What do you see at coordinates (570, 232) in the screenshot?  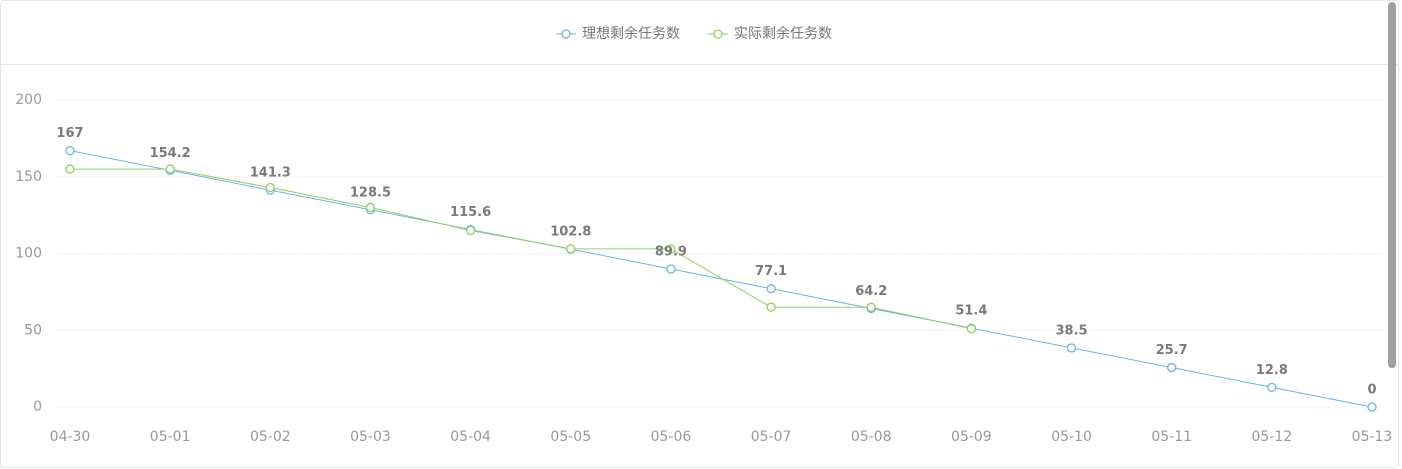 I see `data-label: 102.8` at bounding box center [570, 232].